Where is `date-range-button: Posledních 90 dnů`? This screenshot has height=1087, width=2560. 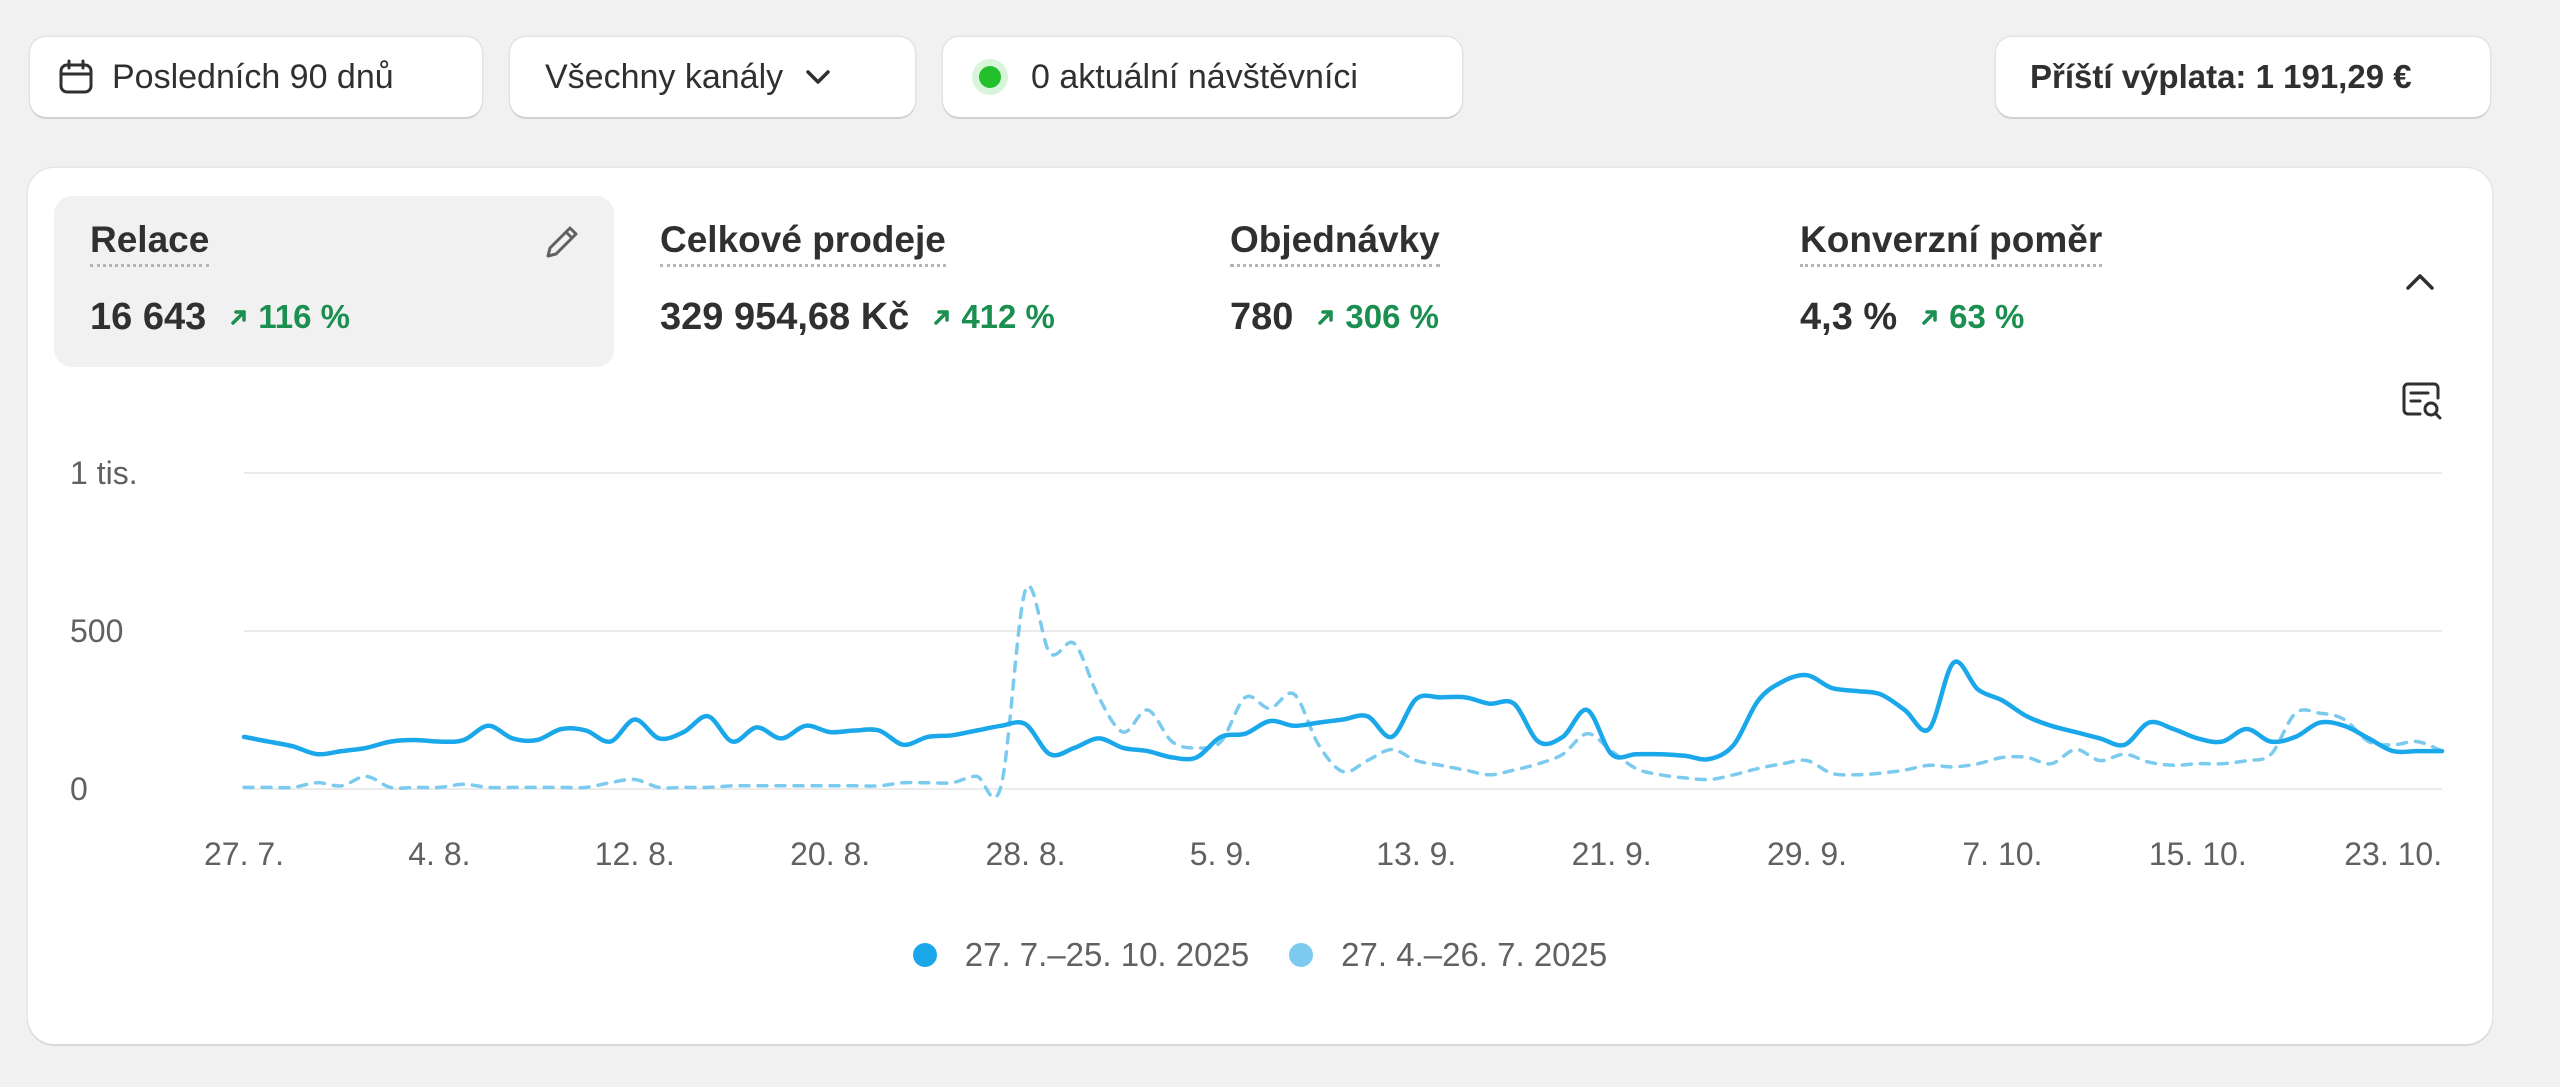 date-range-button: Posledních 90 dnů is located at coordinates (256, 77).